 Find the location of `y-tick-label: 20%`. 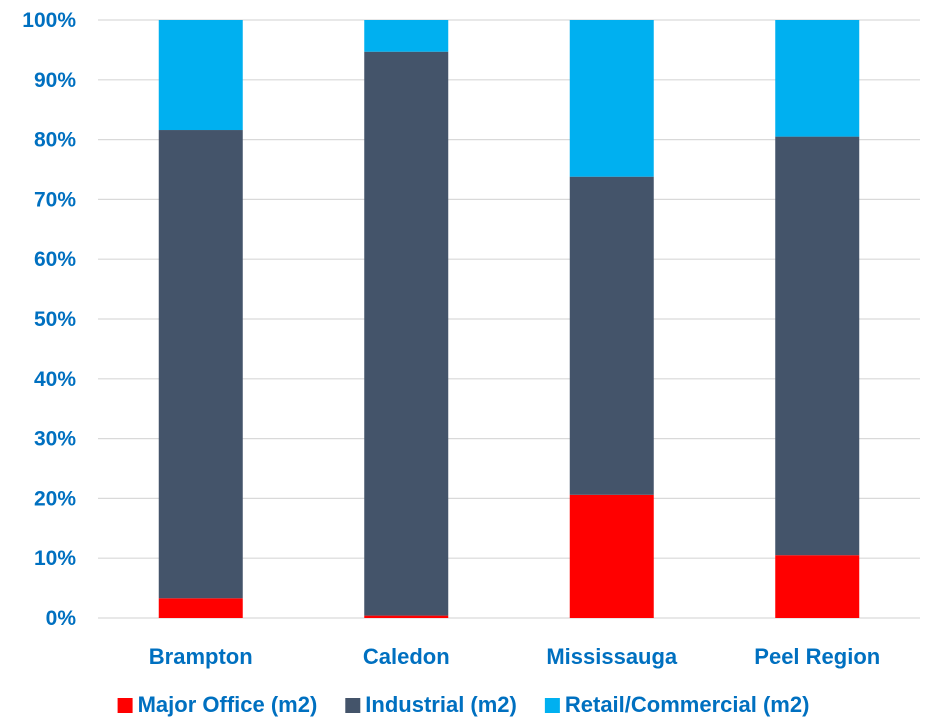

y-tick-label: 20% is located at coordinates (55, 498).